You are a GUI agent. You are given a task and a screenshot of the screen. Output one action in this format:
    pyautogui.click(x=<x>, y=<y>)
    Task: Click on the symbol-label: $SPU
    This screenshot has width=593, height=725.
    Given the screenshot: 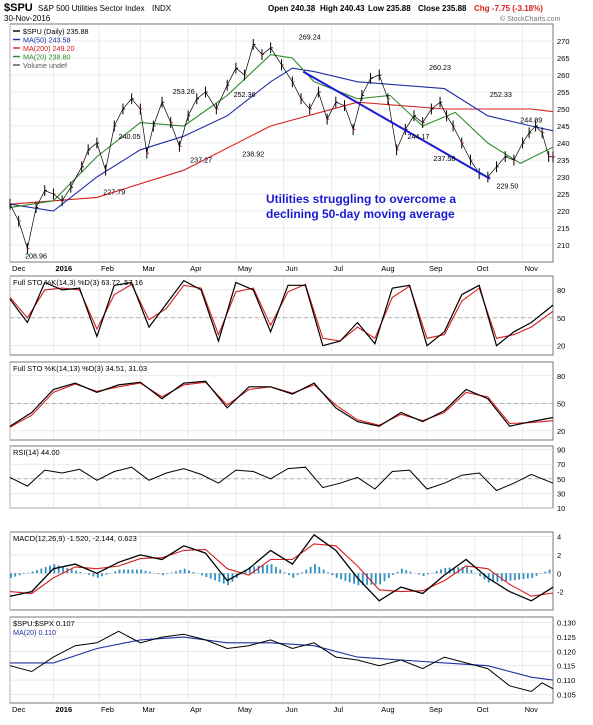 What is the action you would take?
    pyautogui.click(x=18, y=8)
    